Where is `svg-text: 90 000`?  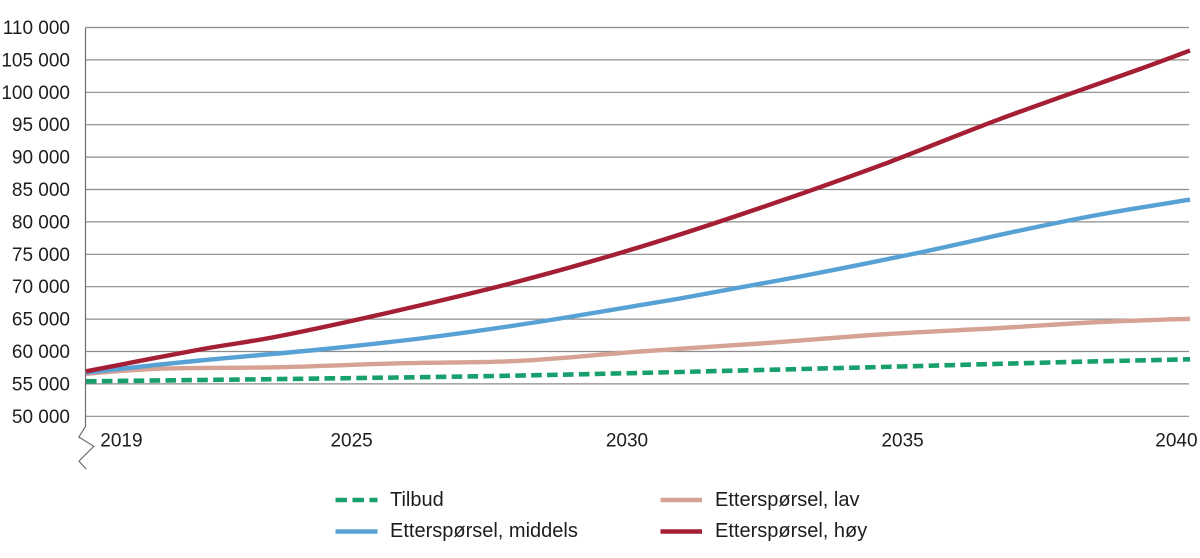
svg-text: 90 000 is located at coordinates (41, 158).